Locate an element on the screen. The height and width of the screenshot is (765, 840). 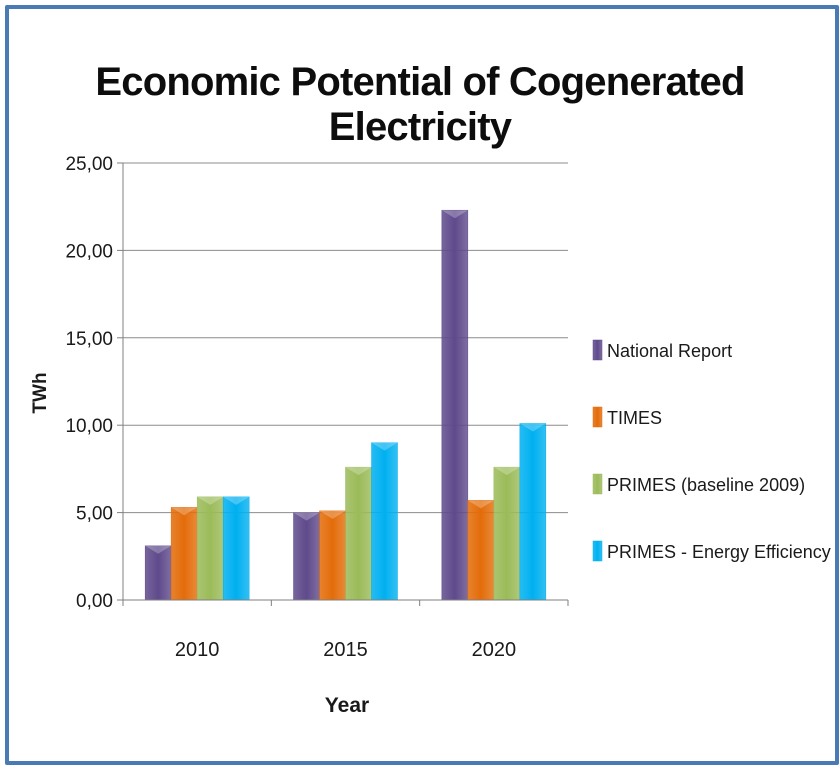
y-axis-title: TWh is located at coordinates (40, 392).